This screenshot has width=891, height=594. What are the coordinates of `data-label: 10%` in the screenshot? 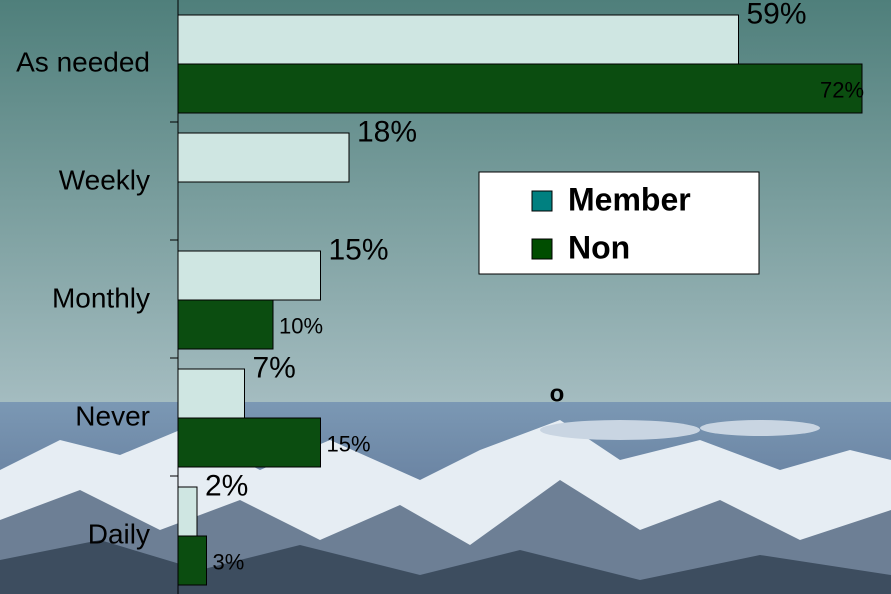 It's located at (301, 325).